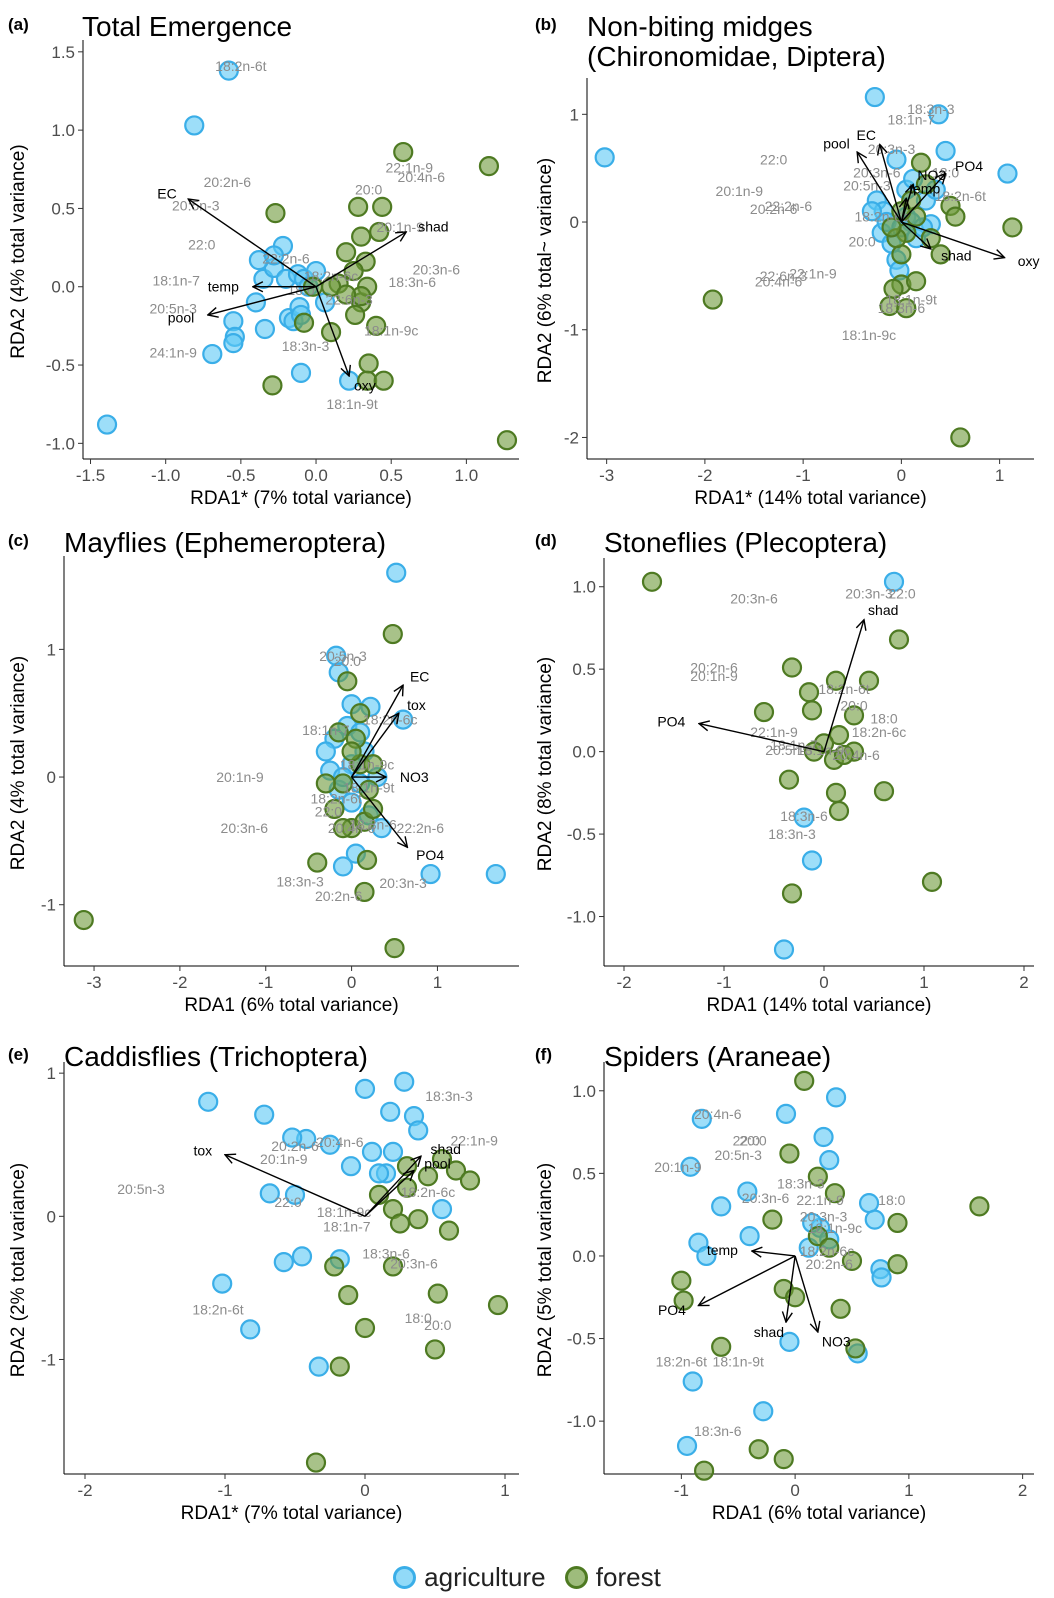 This screenshot has width=1054, height=1598. Describe the element at coordinates (576, 1577) in the screenshot. I see `legend-dot-forest` at that location.